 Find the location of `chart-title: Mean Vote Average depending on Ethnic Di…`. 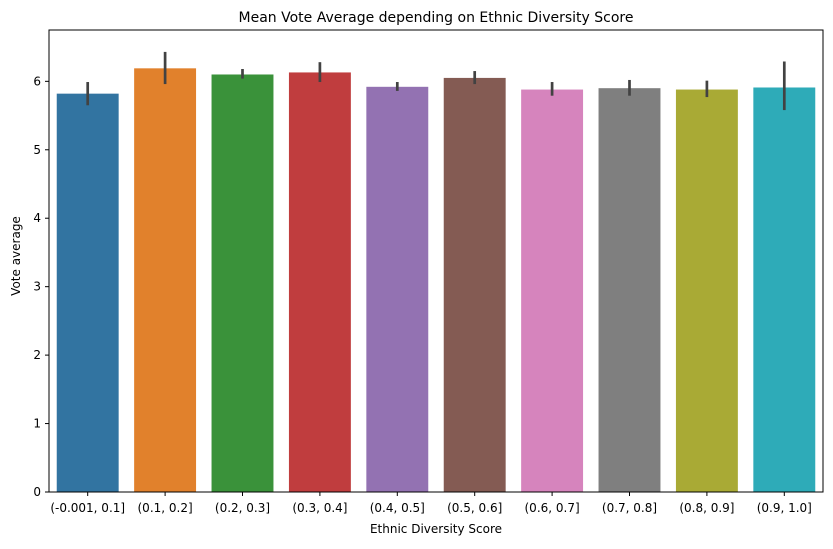

chart-title: Mean Vote Average depending on Ethnic Di… is located at coordinates (436, 18).